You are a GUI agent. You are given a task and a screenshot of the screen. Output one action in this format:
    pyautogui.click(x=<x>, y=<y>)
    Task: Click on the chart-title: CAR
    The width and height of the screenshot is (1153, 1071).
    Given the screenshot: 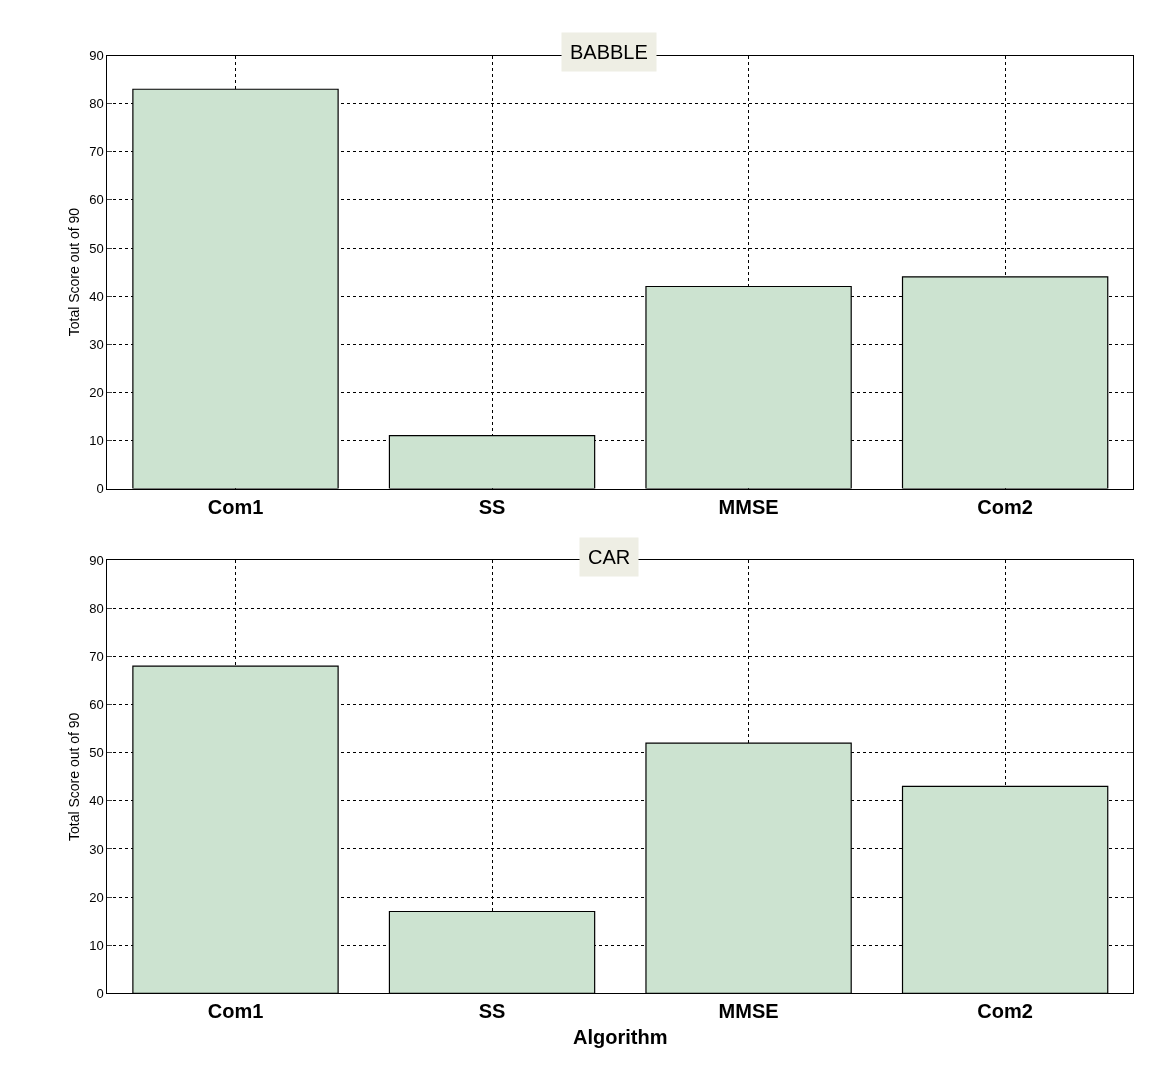 What is the action you would take?
    pyautogui.click(x=609, y=557)
    